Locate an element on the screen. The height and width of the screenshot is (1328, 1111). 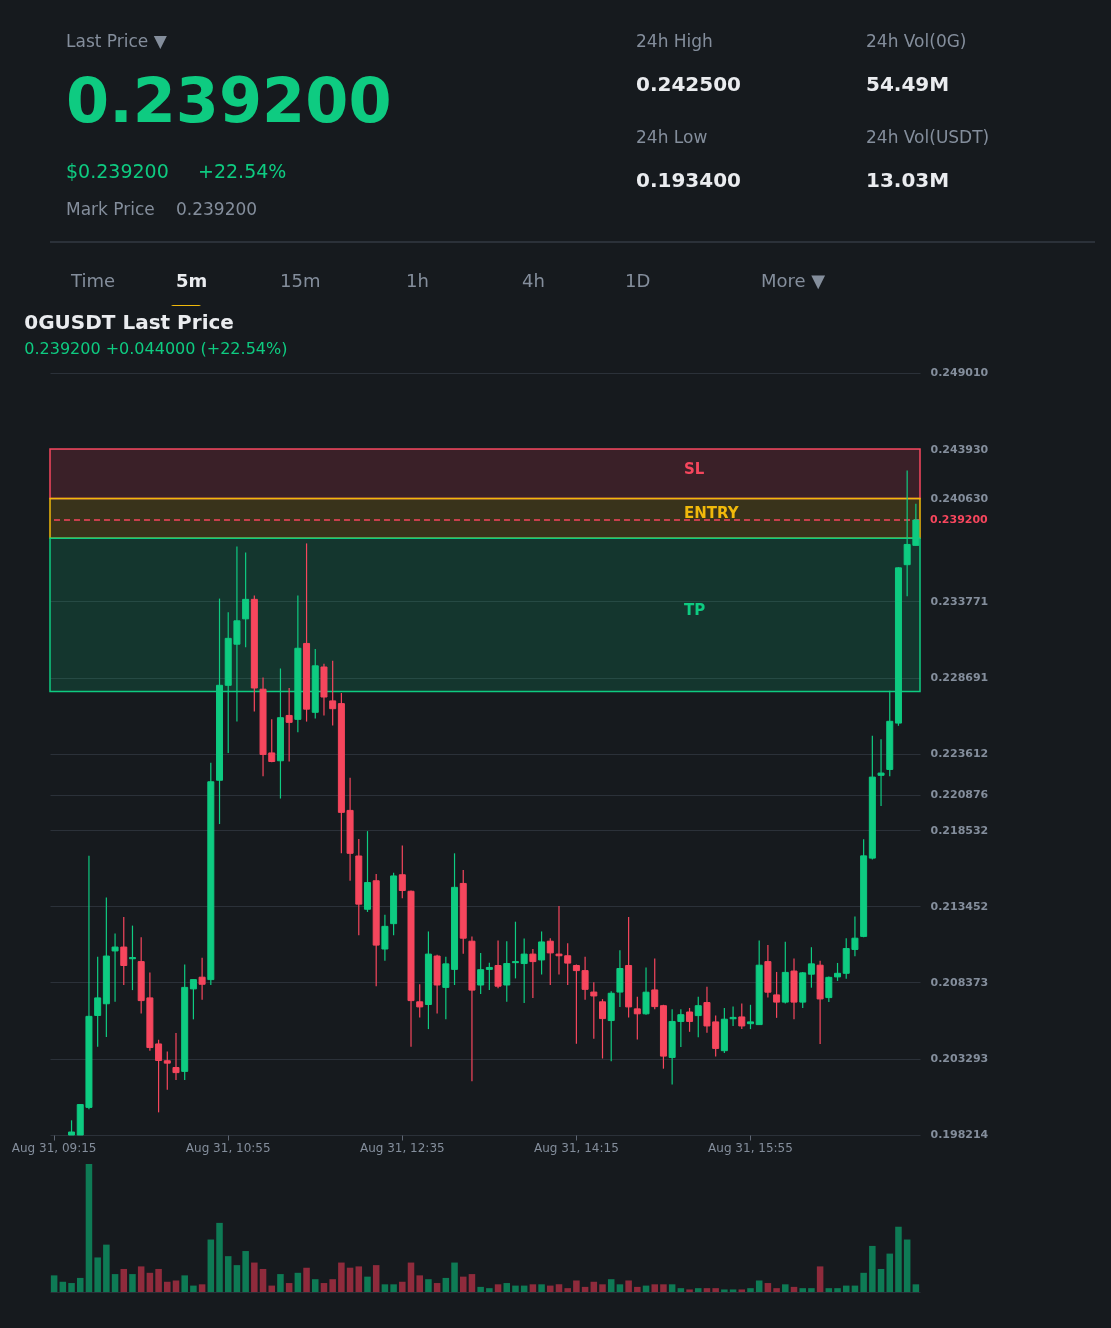
band-label: SL is located at coordinates (694, 468).